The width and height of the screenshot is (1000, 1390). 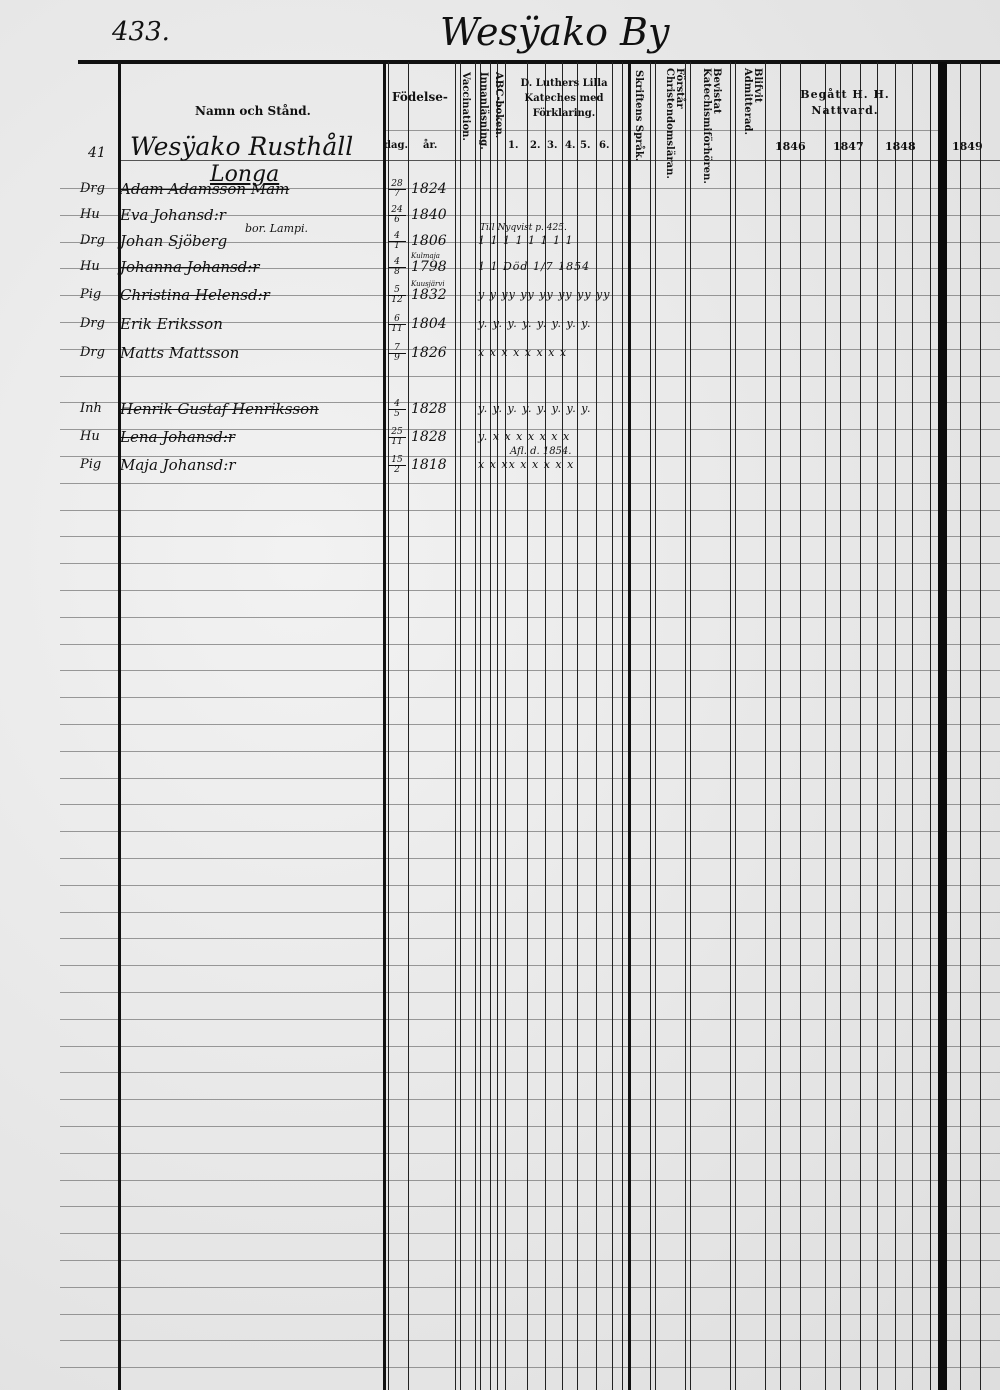 What do you see at coordinates (397, 300) in the screenshot?
I see `birth-month: 12` at bounding box center [397, 300].